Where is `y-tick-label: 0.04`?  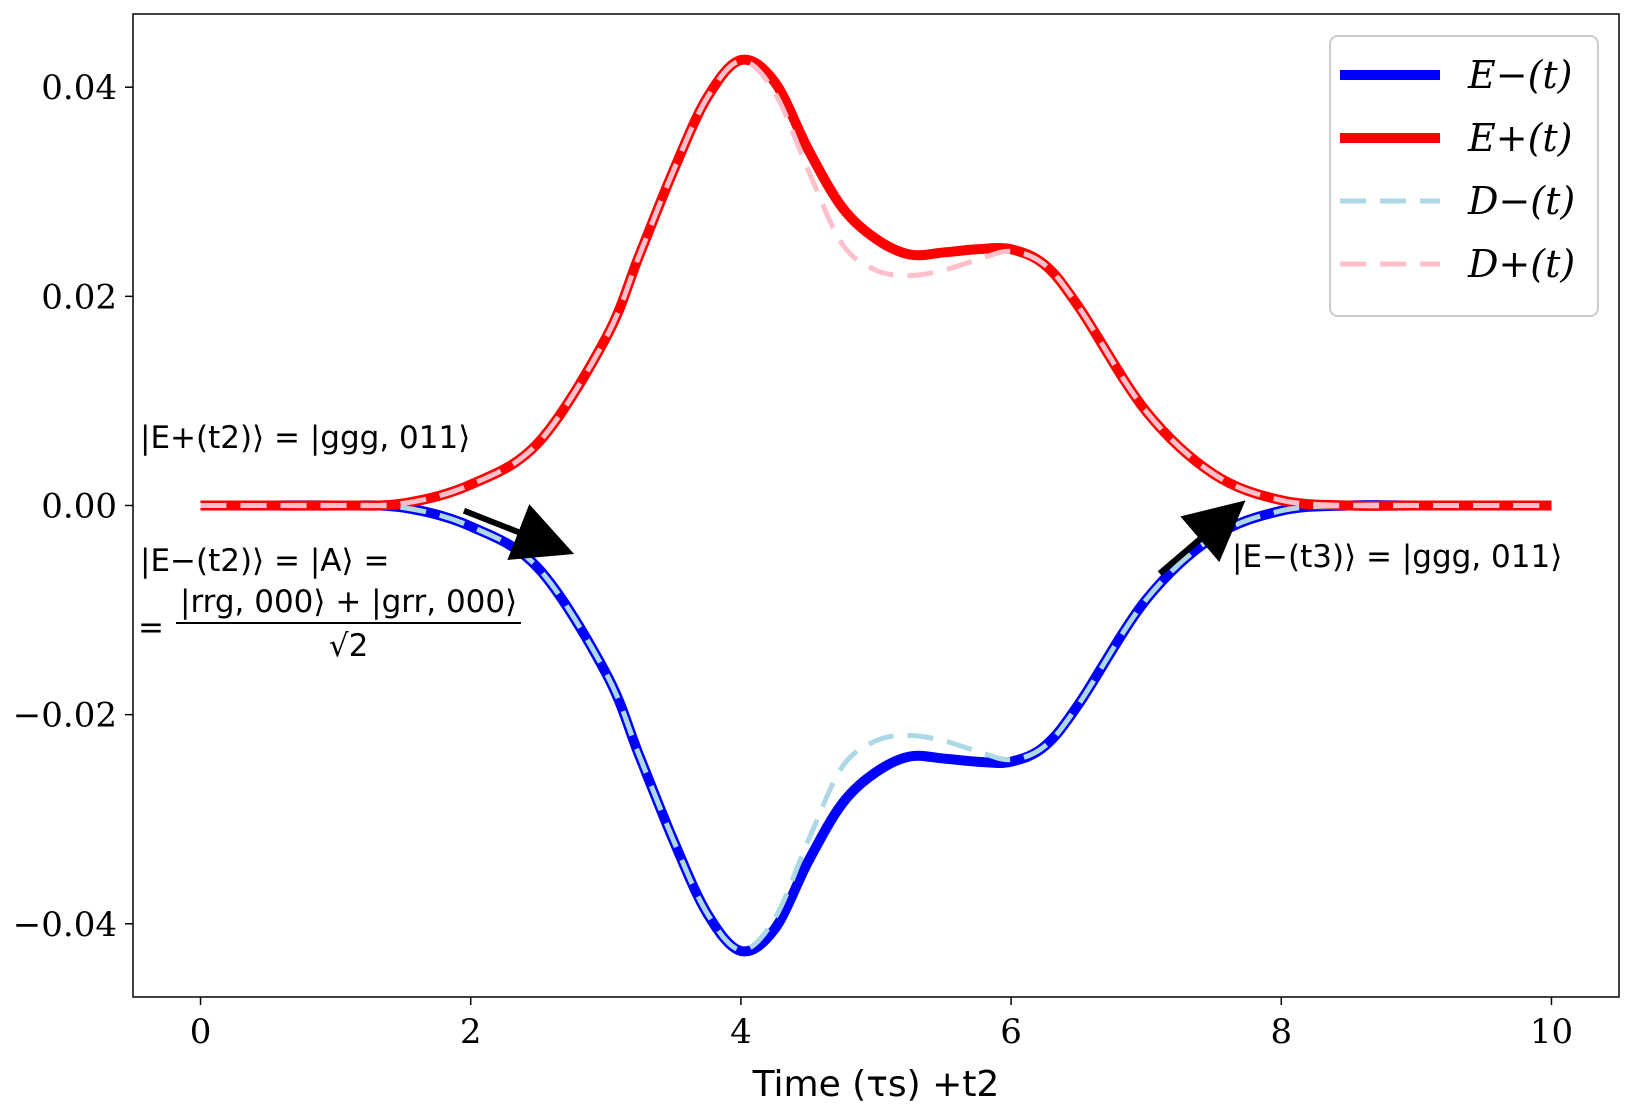 y-tick-label: 0.04 is located at coordinates (79, 88).